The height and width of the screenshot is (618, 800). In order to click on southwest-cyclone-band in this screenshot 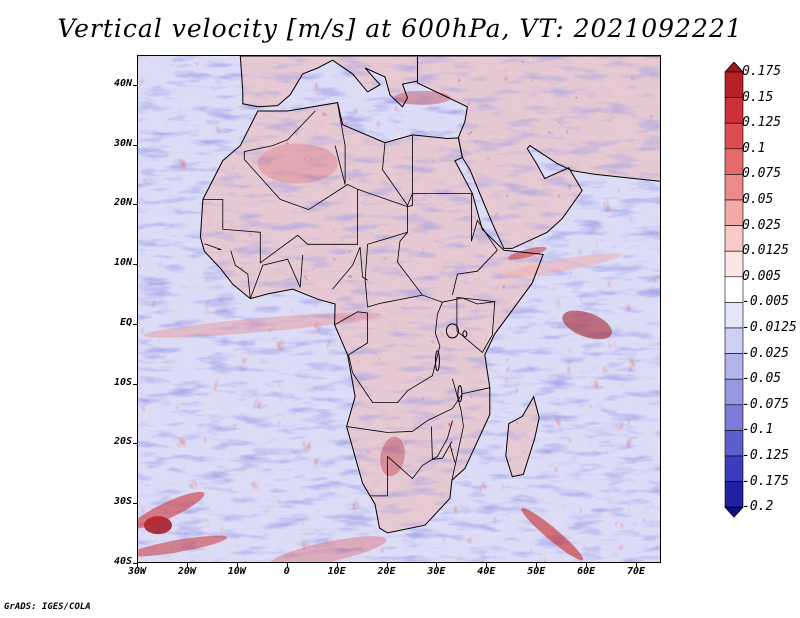, I will do `click(183, 546)`.